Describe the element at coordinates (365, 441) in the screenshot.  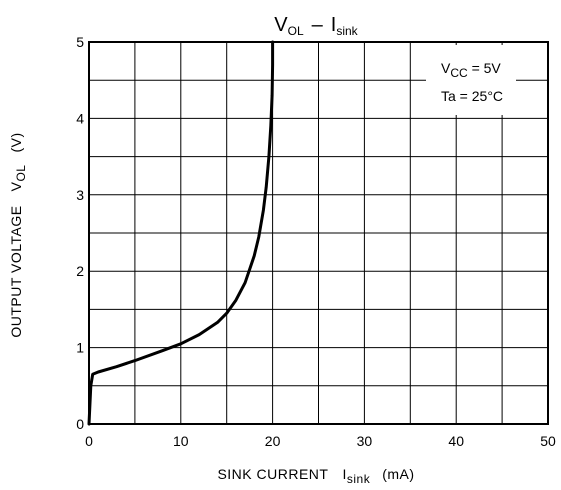
I see `x-tick-label: 30` at that location.